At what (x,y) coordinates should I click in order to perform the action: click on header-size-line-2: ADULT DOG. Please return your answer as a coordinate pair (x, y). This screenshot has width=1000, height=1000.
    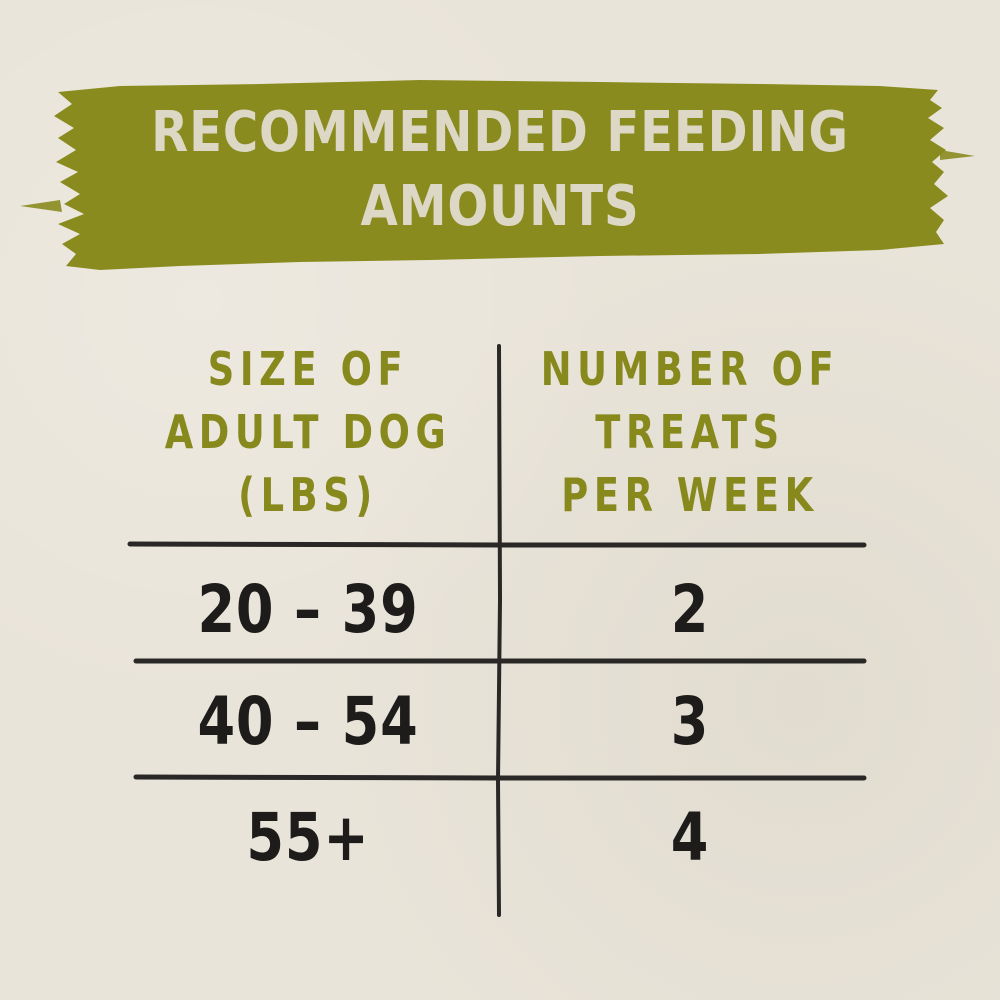
    Looking at the image, I should click on (308, 432).